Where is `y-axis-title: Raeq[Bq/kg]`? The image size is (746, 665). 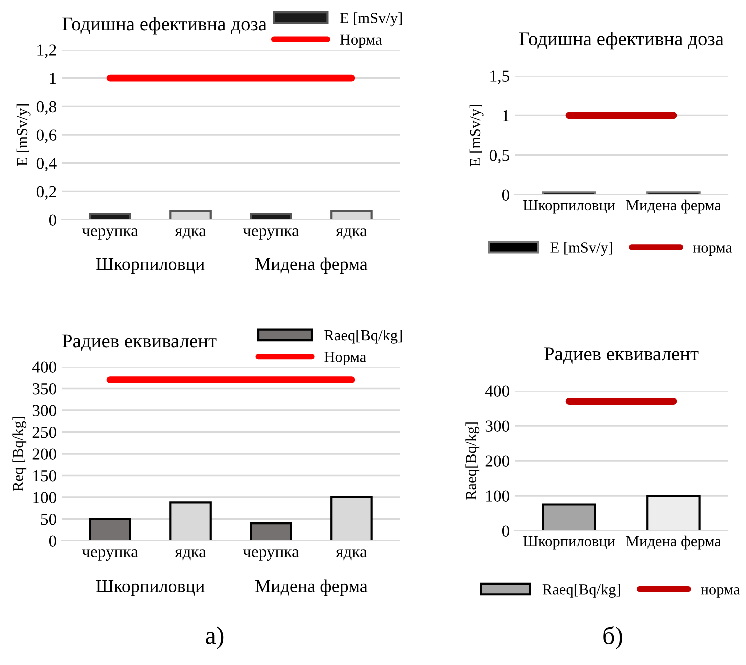 y-axis-title: Raeq[Bq/kg] is located at coordinates (473, 461).